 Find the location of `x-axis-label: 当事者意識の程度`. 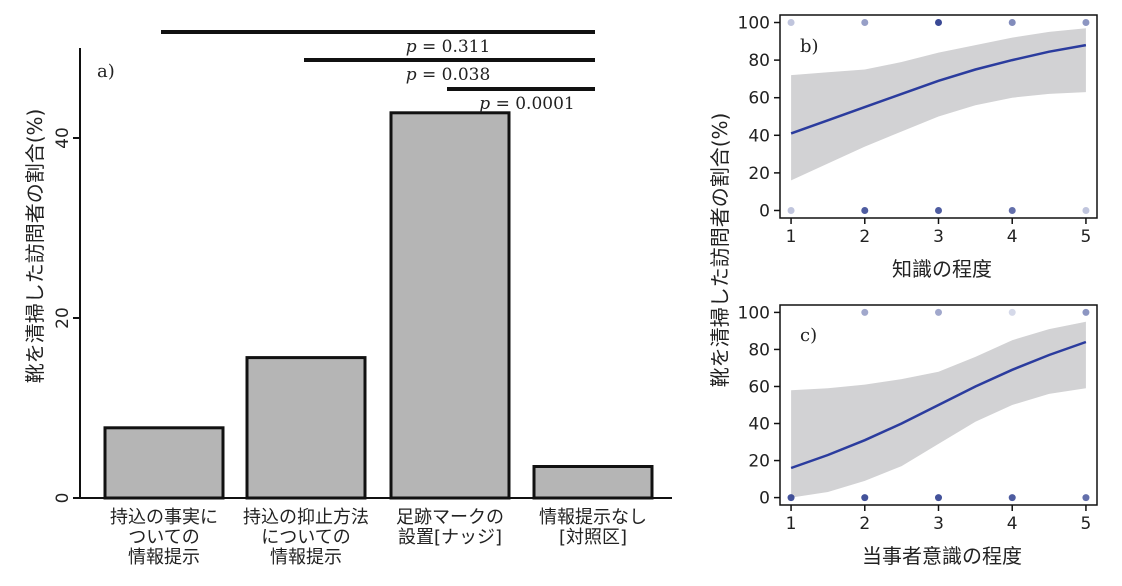

x-axis-label: 当事者意識の程度 is located at coordinates (942, 556).